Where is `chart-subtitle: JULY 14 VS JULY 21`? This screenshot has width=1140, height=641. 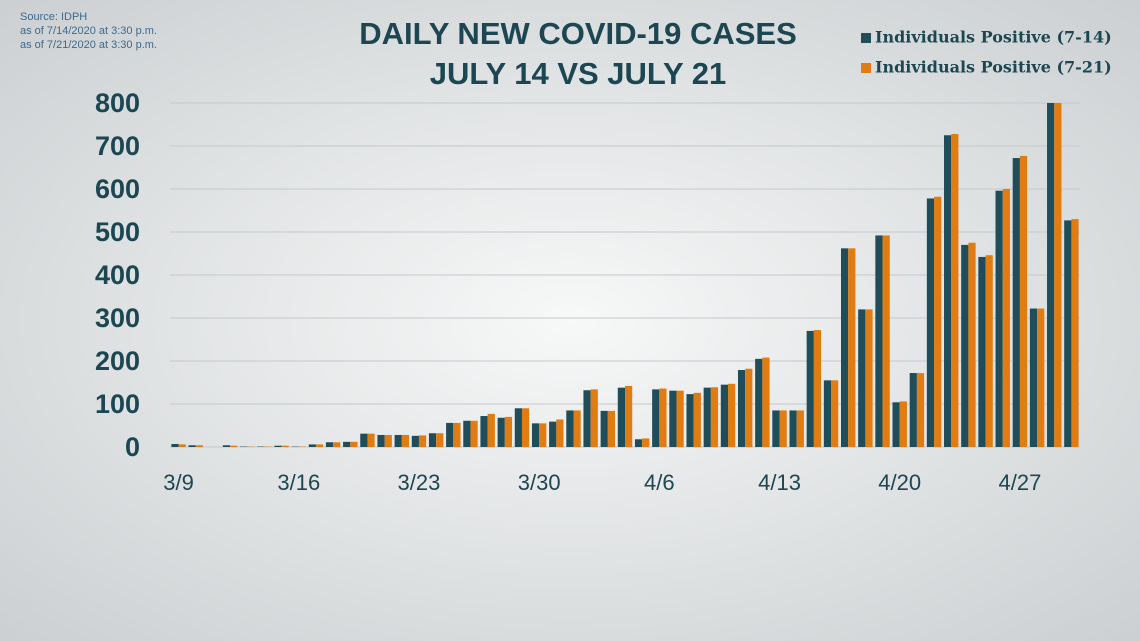 chart-subtitle: JULY 14 VS JULY 21 is located at coordinates (578, 73).